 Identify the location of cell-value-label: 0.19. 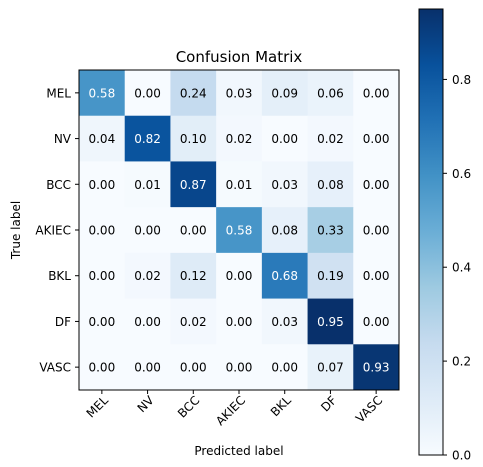
(330, 276).